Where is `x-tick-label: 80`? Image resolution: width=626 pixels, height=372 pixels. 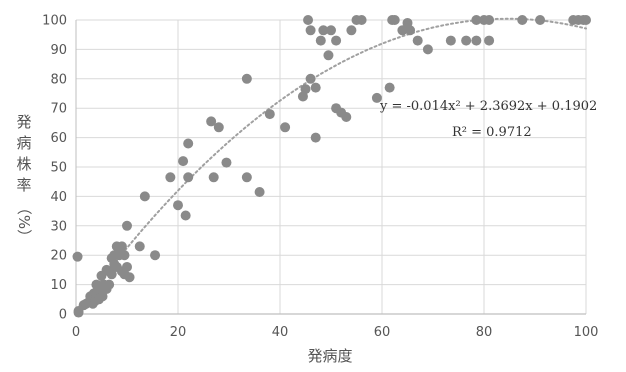 x-tick-label: 80 is located at coordinates (484, 332).